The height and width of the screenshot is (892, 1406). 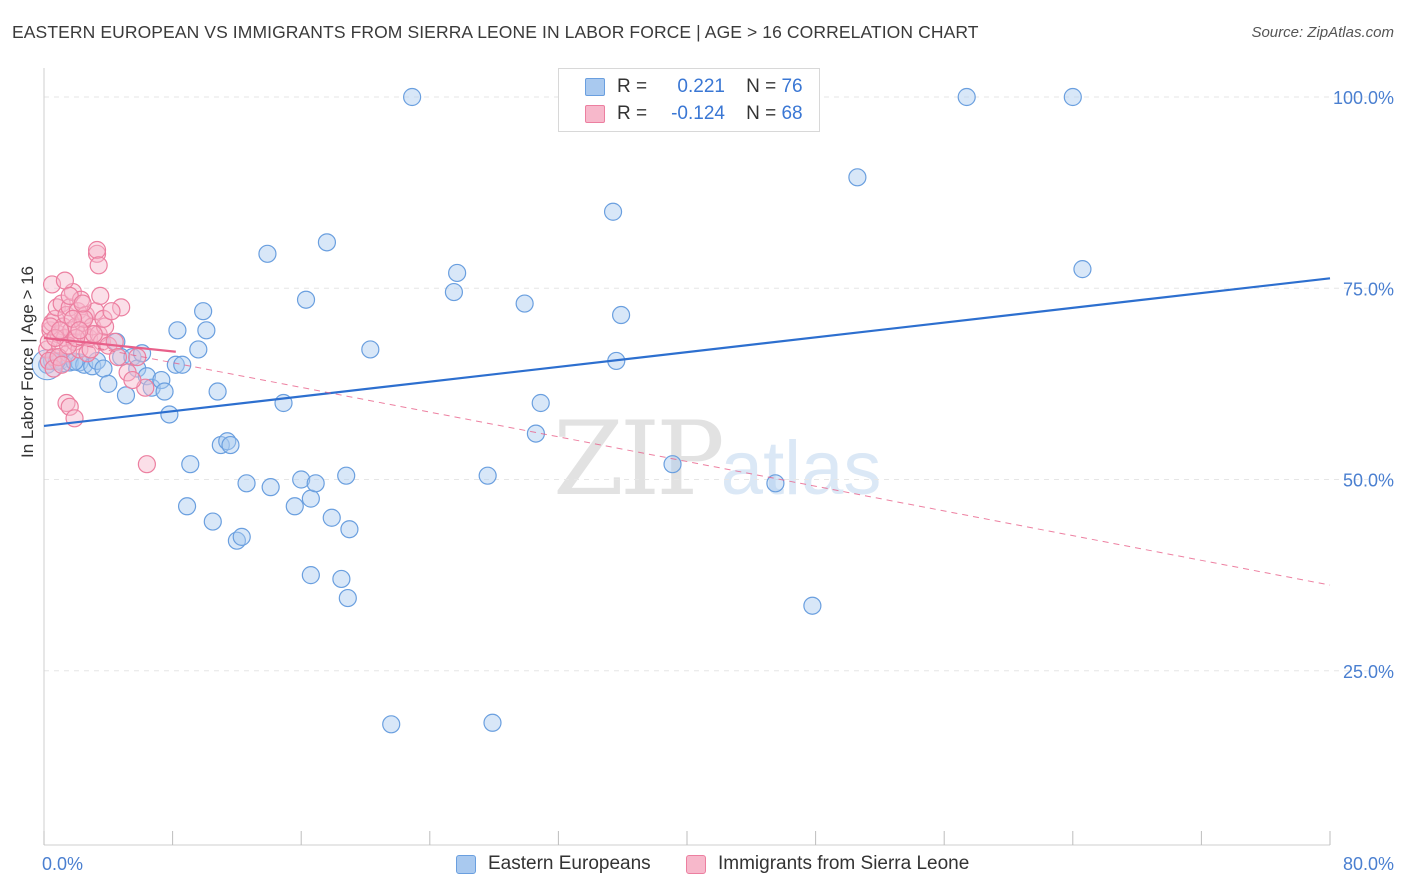 I want to click on watermark-zip: ZIP, so click(x=639, y=459).